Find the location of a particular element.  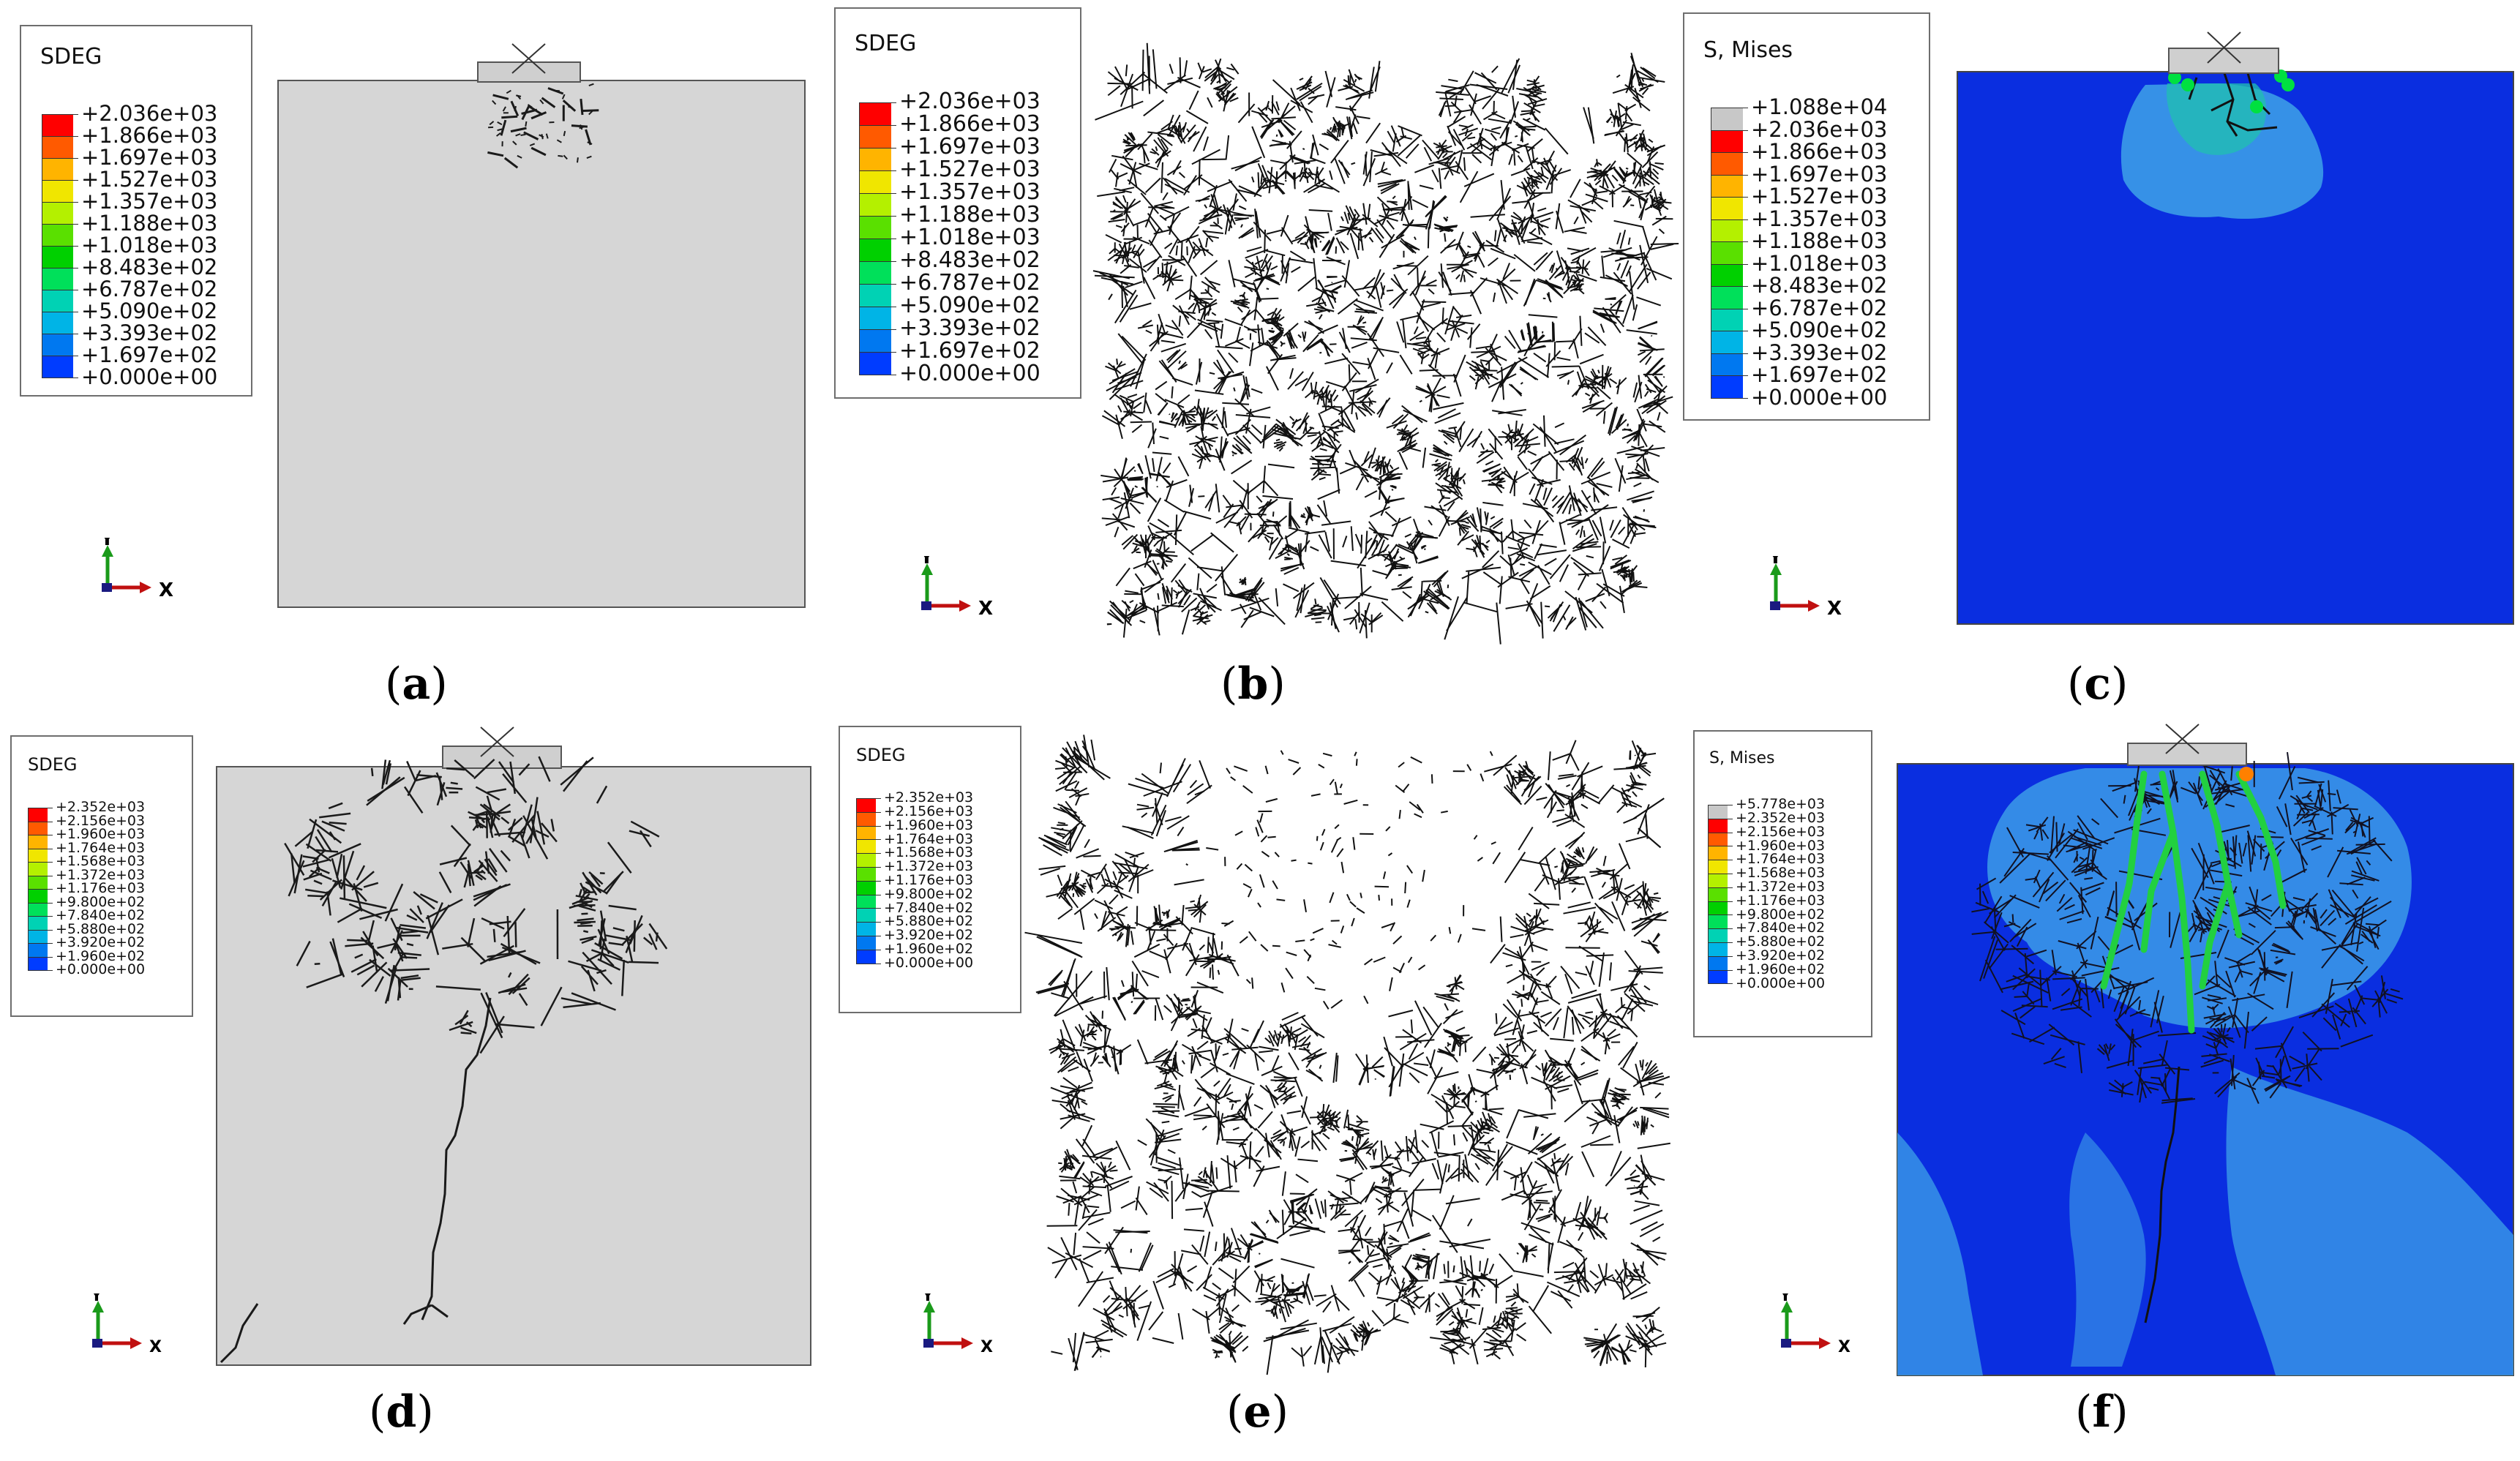

axis-x-label: X is located at coordinates (166, 590).